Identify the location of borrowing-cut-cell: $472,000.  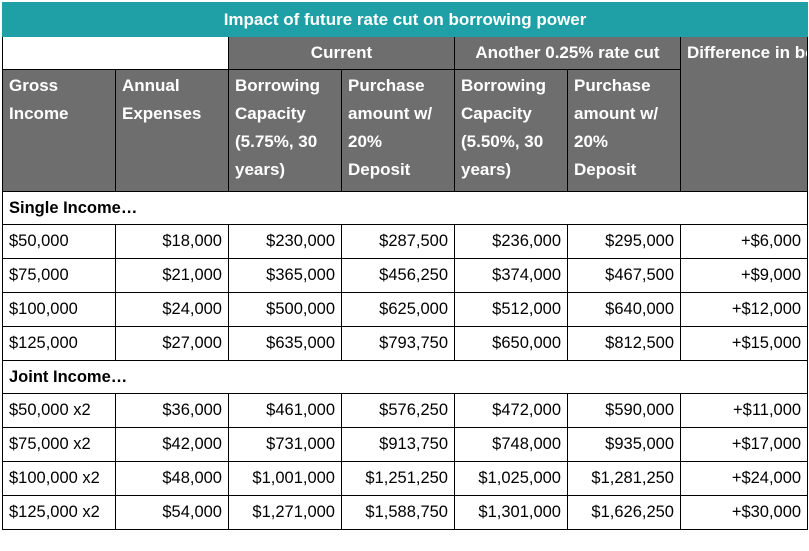
(511, 410).